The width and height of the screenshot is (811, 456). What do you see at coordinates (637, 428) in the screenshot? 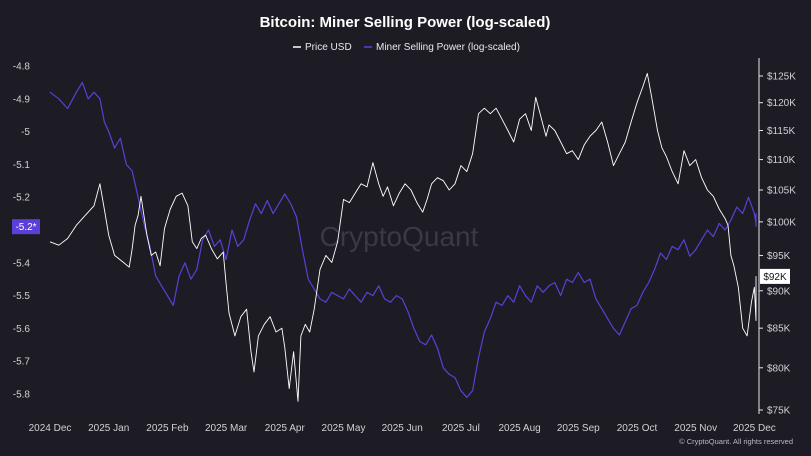
I see `x-tick-label: 2025 Oct` at bounding box center [637, 428].